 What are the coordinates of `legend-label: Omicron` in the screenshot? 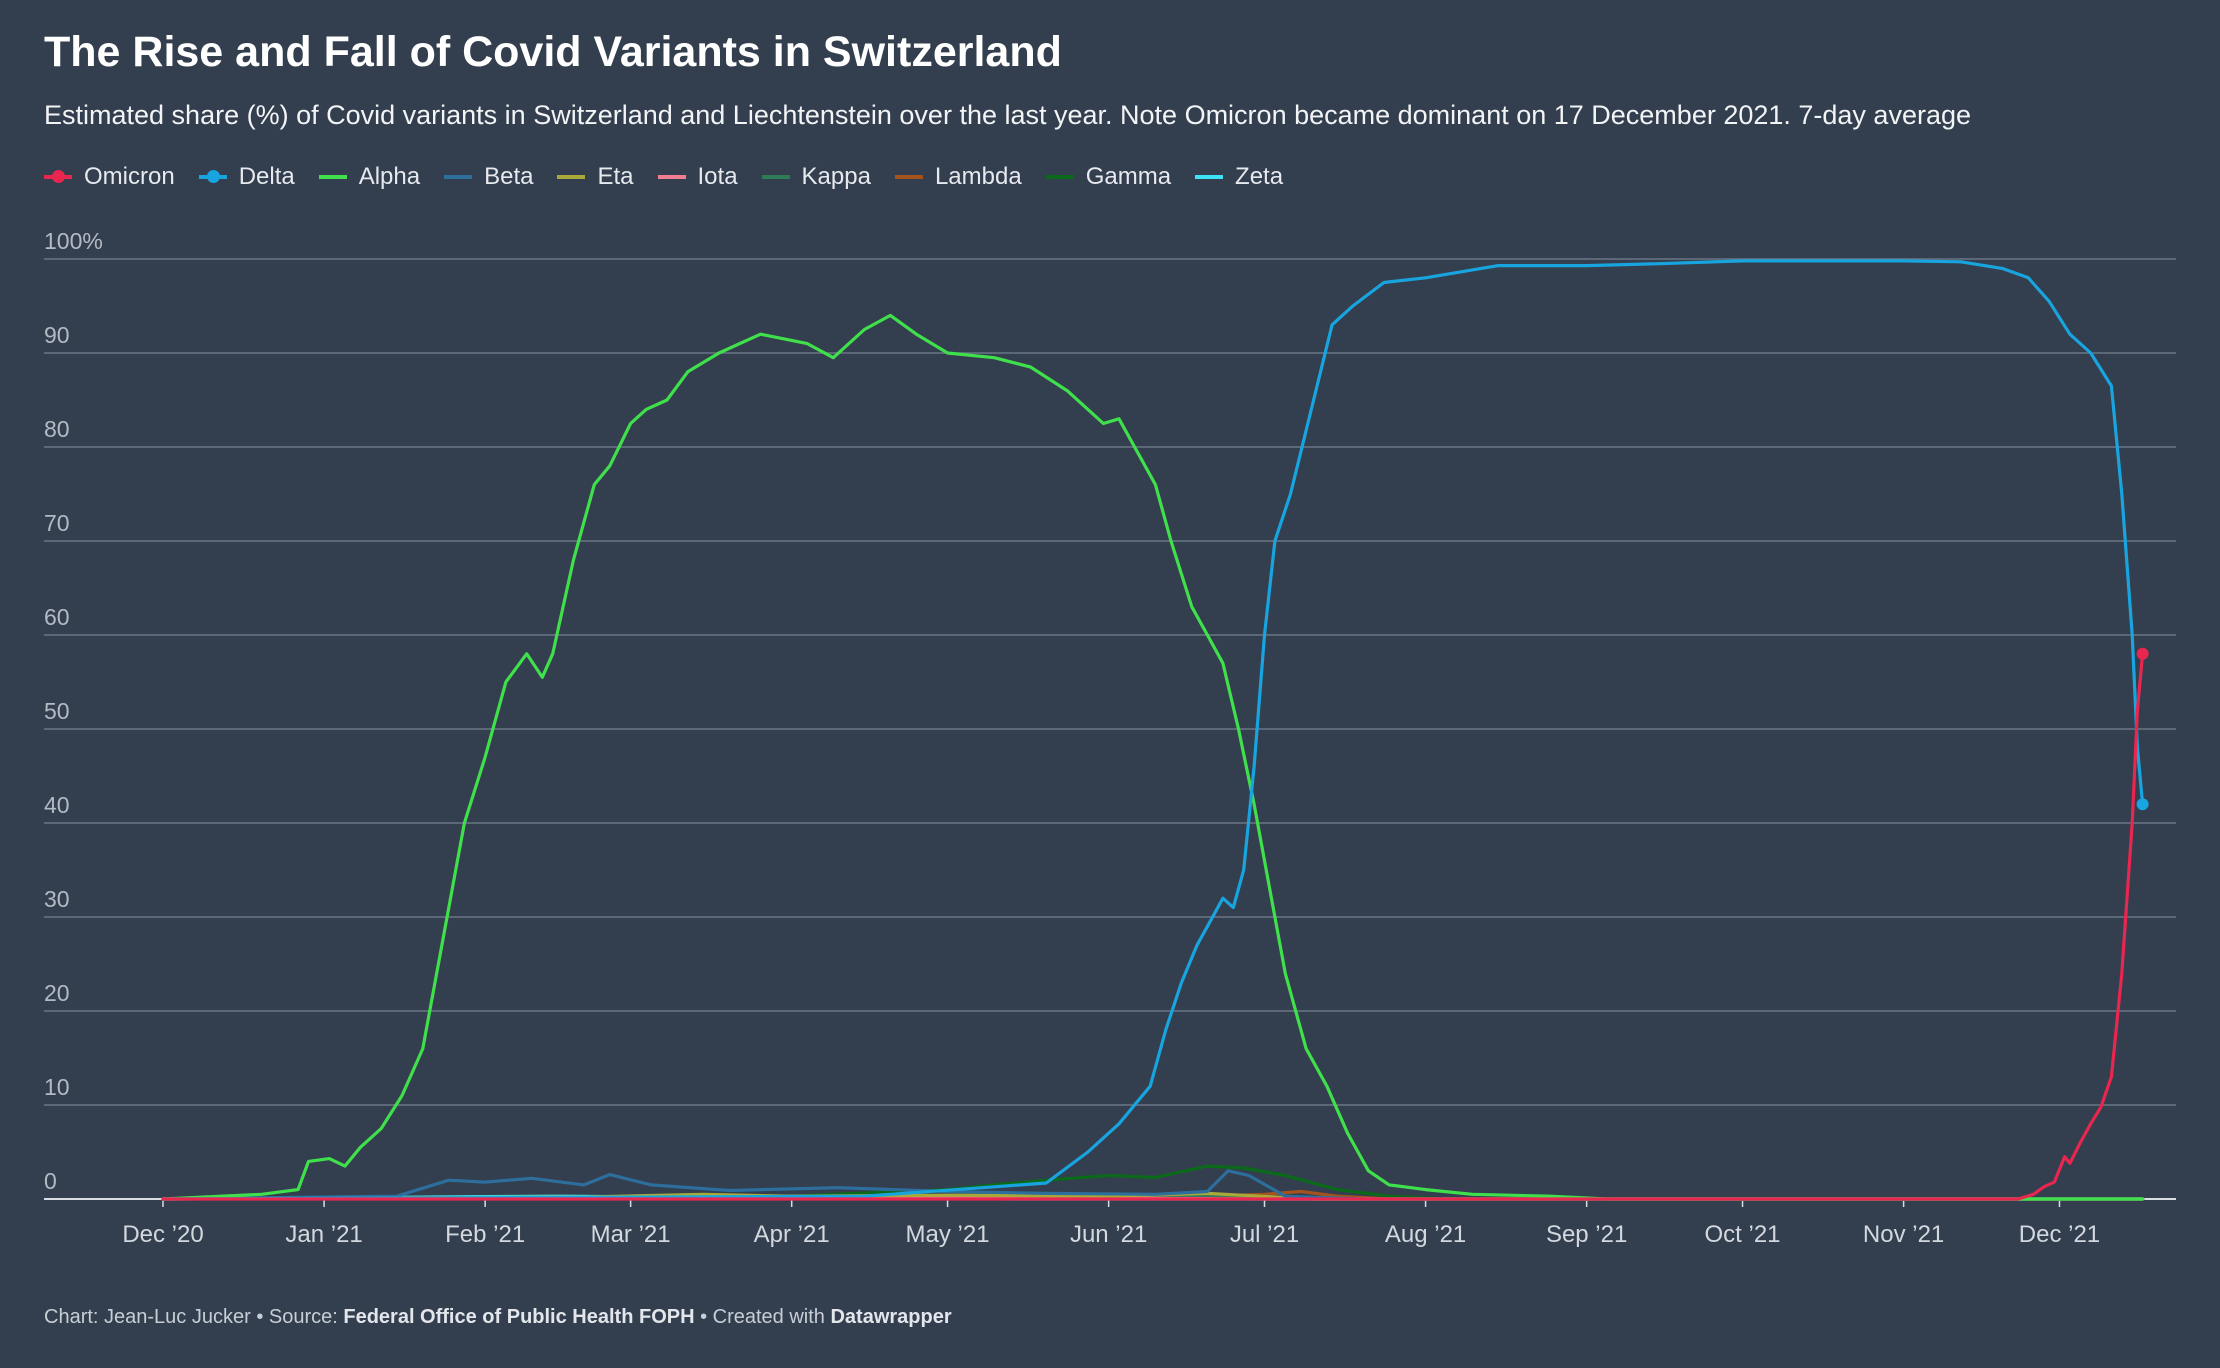 It's located at (129, 176).